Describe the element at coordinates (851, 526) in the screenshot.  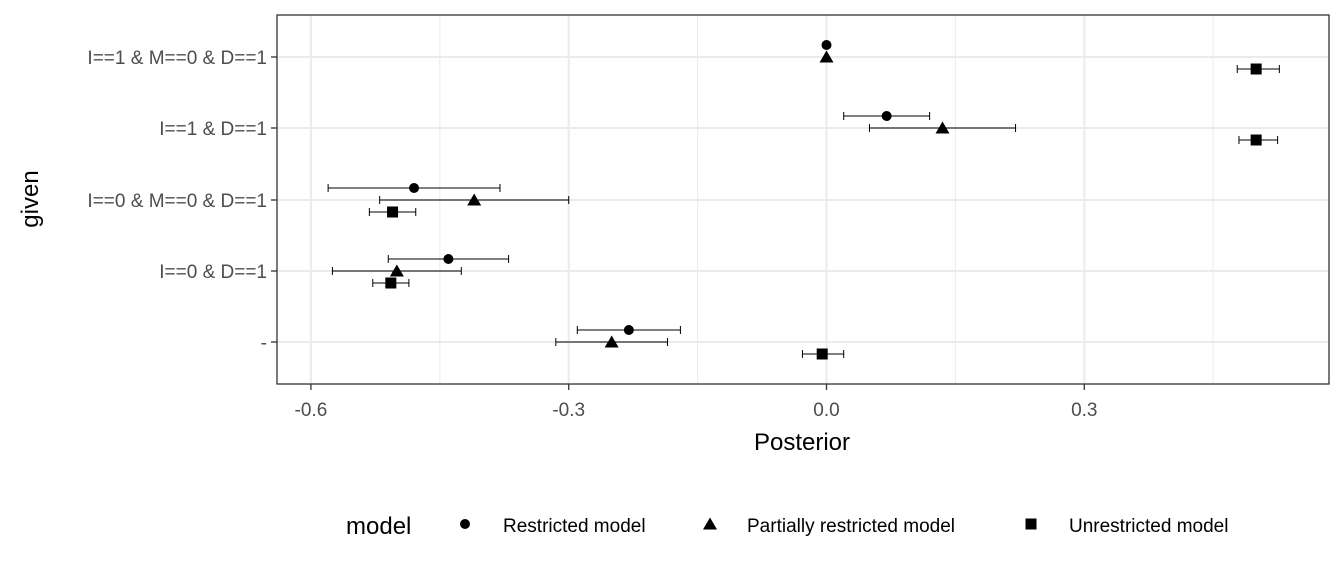
I see `legend-label-partially-restricted: Partially restricted model` at that location.